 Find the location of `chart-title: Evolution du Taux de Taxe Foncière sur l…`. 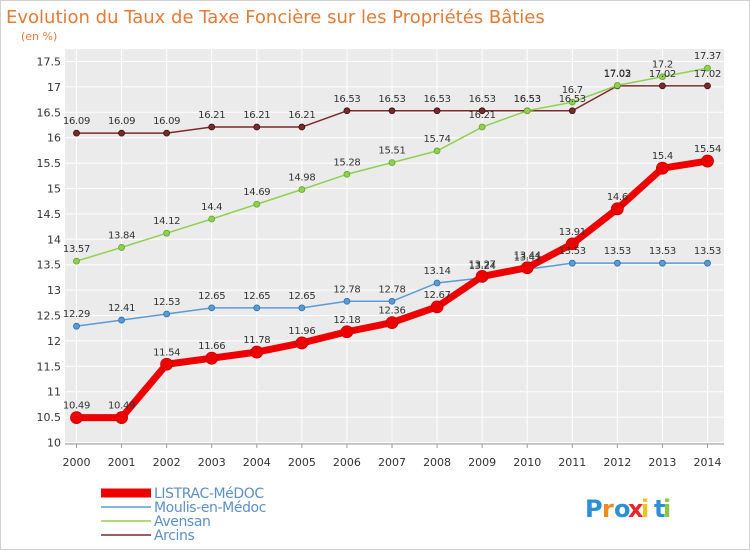

chart-title: Evolution du Taux de Taxe Foncière sur l… is located at coordinates (275, 17).